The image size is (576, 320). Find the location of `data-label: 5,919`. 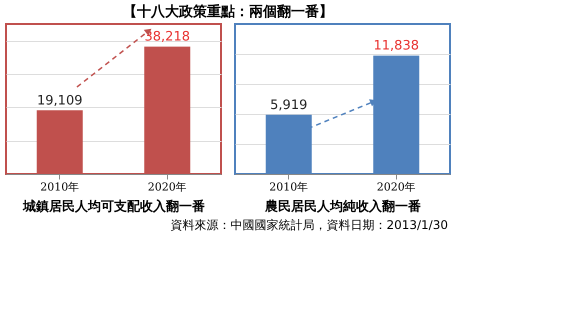

data-label: 5,919 is located at coordinates (289, 105).